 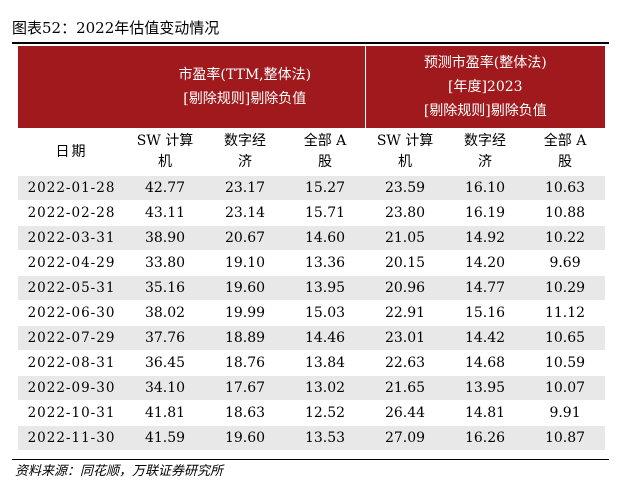 I want to click on column-header-sw-computer-ttm: SW 计算 机, so click(x=165, y=152).